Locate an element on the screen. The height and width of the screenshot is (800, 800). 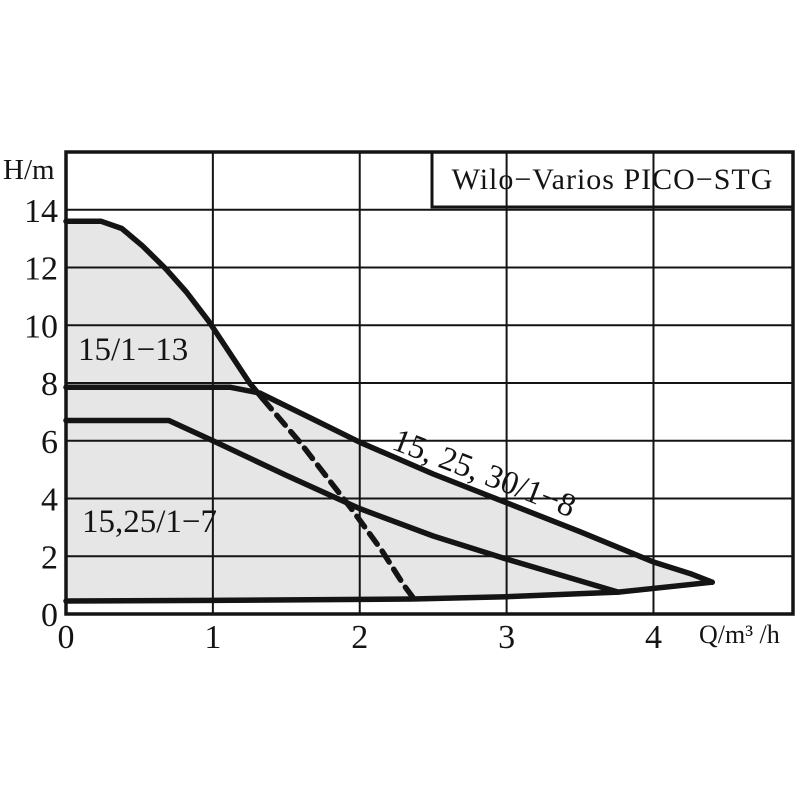
y-tick-label: 2 is located at coordinates (49, 557).